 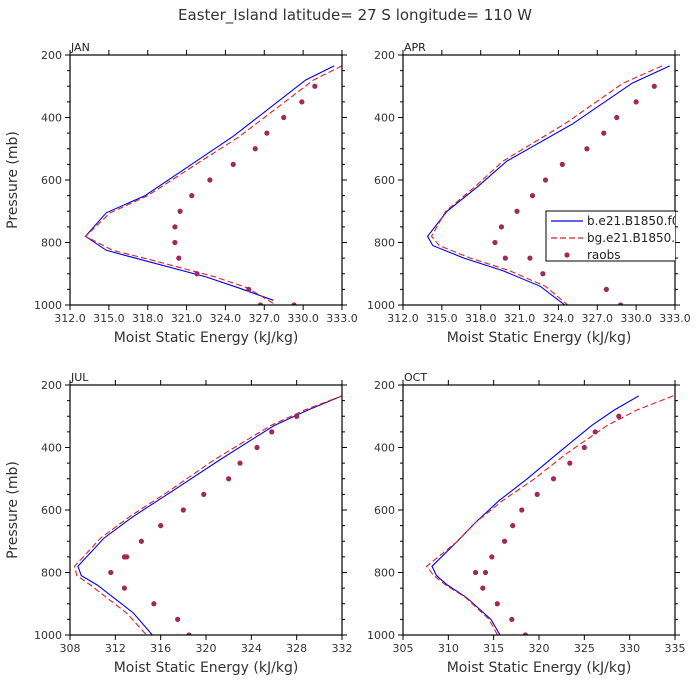 What do you see at coordinates (448, 648) in the screenshot?
I see `x-tick-label: 310` at bounding box center [448, 648].